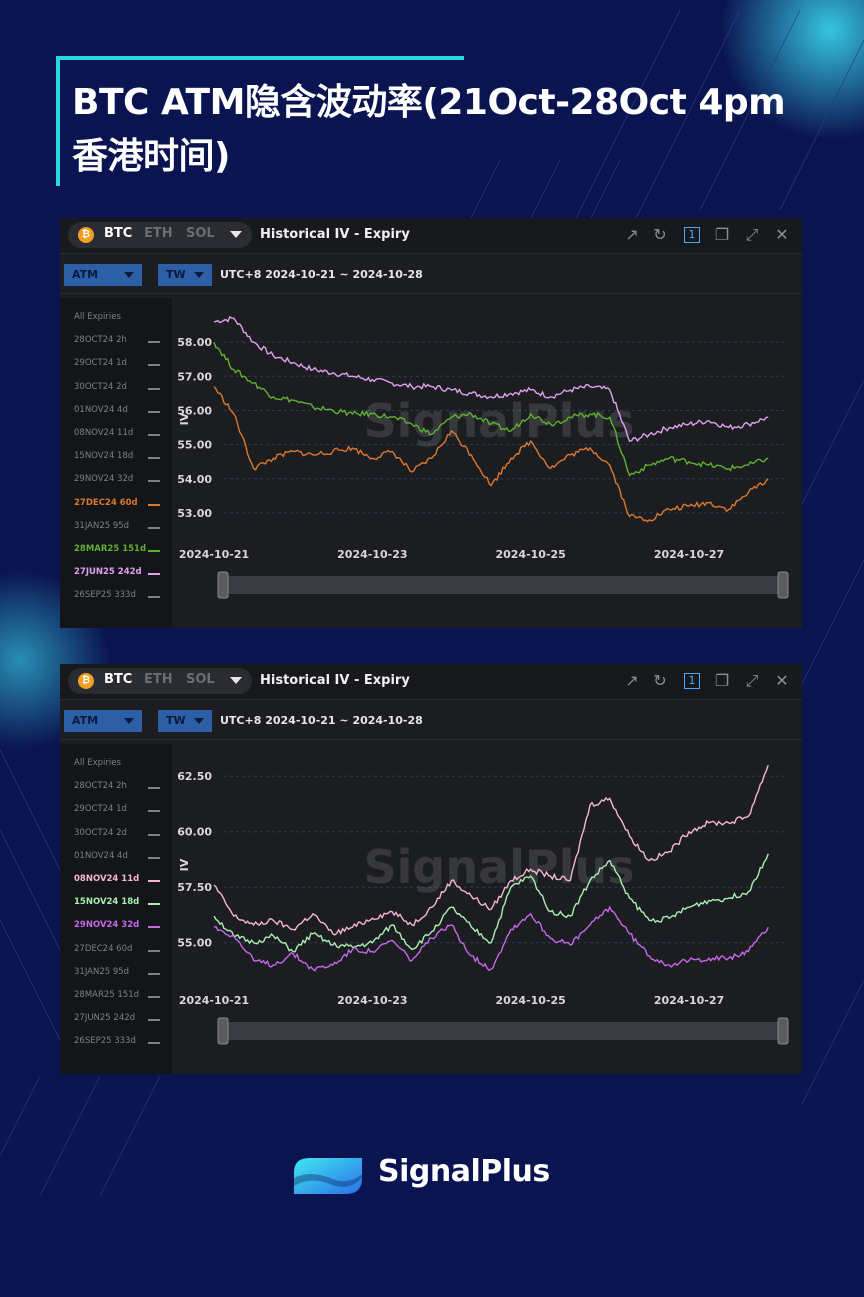 The image size is (864, 1297). What do you see at coordinates (194, 479) in the screenshot?
I see `y-tick-label: 54.00` at bounding box center [194, 479].